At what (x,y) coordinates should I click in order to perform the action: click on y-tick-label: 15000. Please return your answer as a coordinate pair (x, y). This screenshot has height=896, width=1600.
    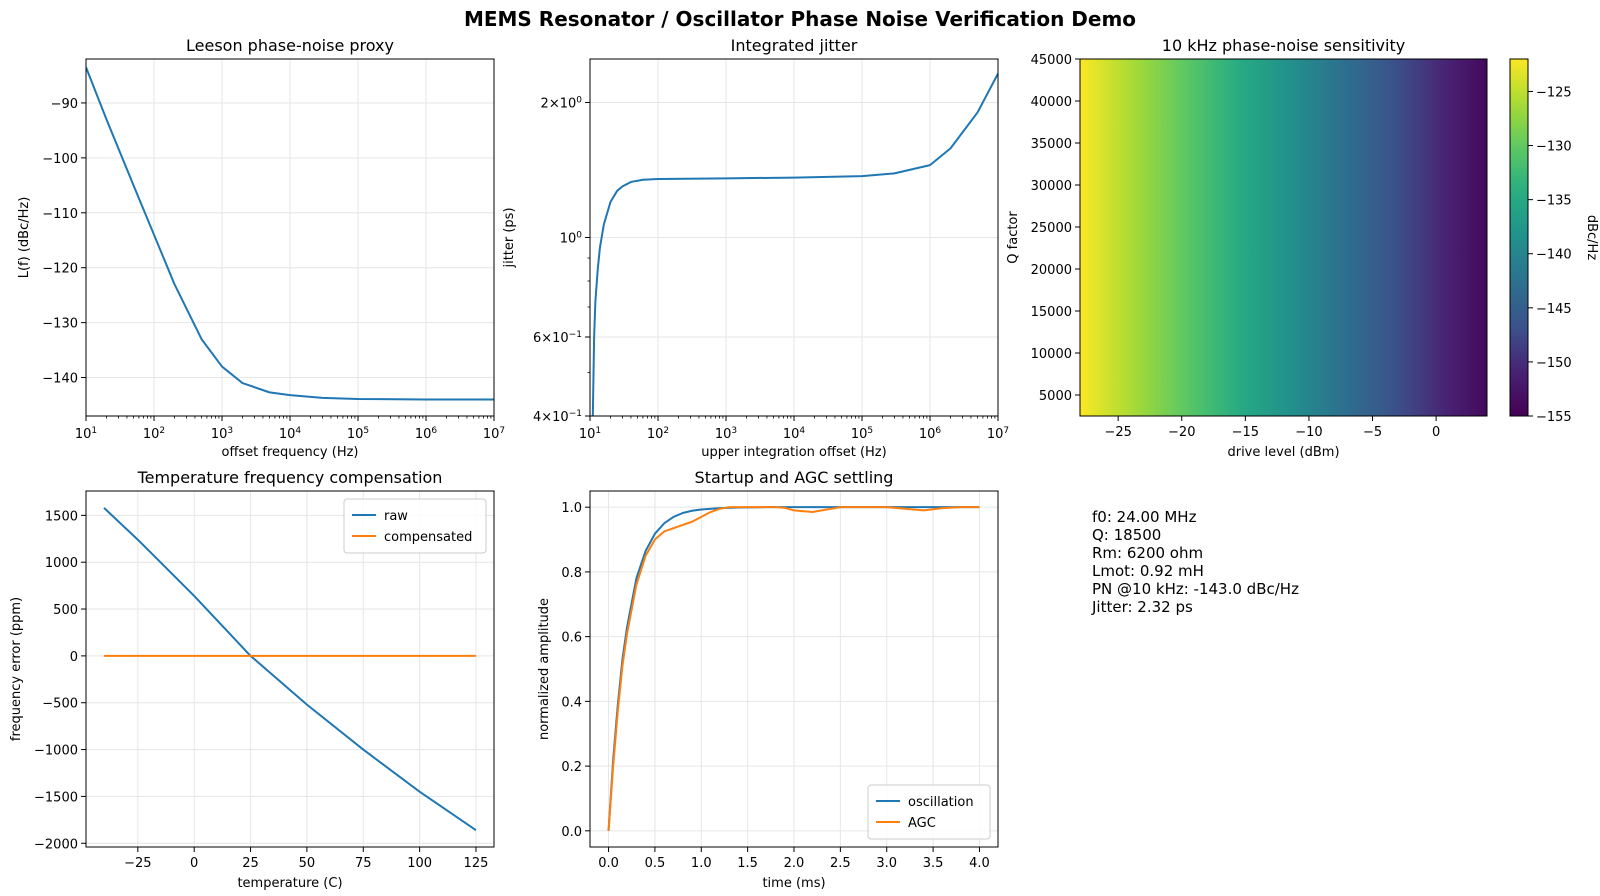
    Looking at the image, I should click on (1051, 312).